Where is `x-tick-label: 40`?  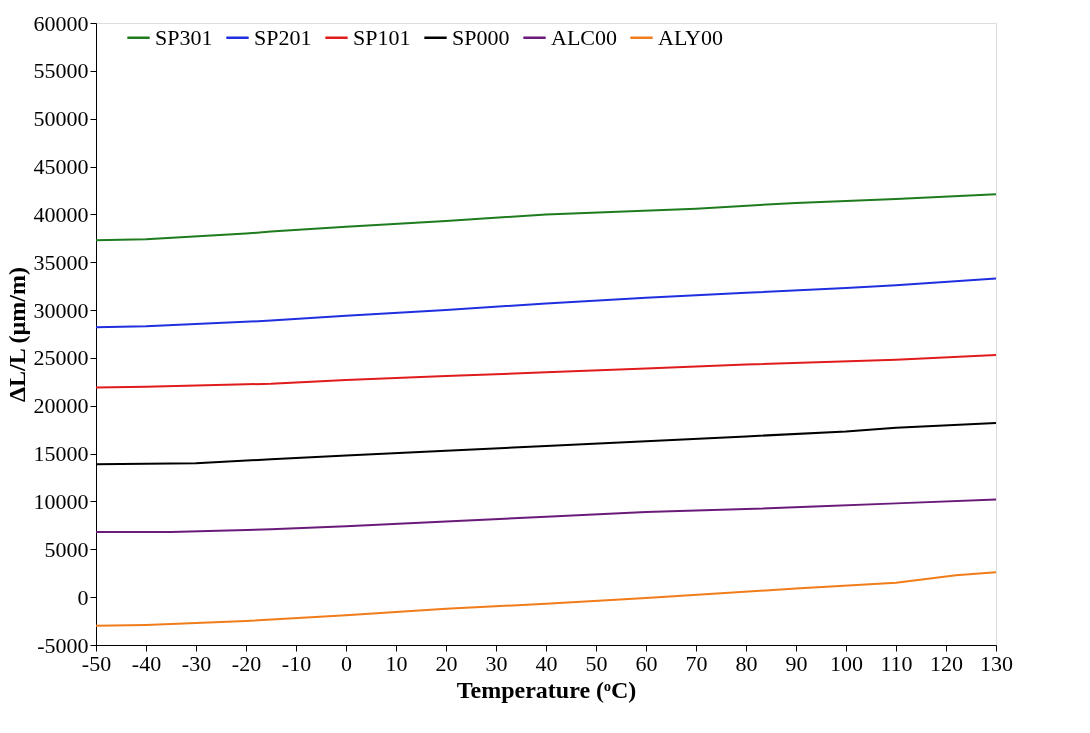 x-tick-label: 40 is located at coordinates (546, 663).